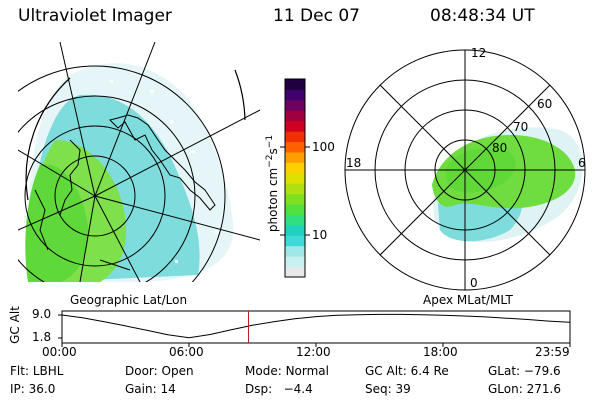 This screenshot has height=400, width=600. Describe the element at coordinates (19, 371) in the screenshot. I see `info-flt-key: Flt:` at that location.